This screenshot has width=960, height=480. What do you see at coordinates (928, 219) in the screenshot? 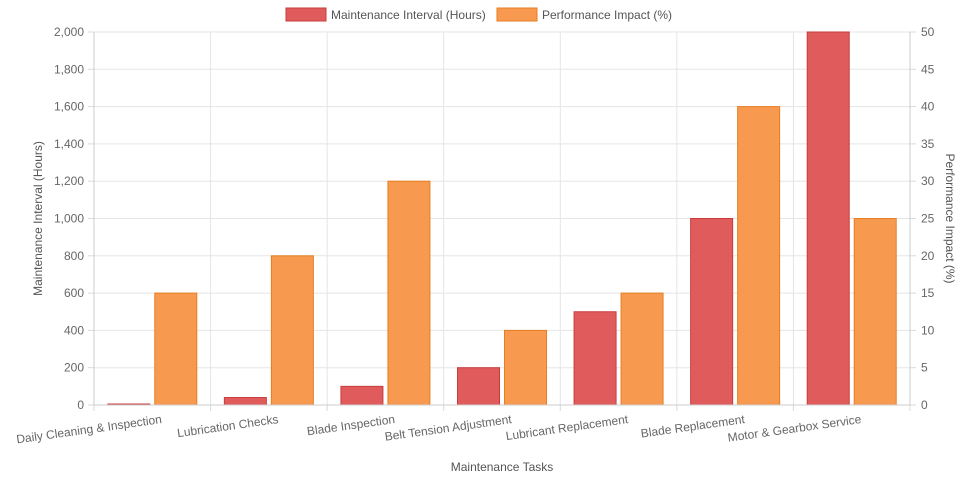
I see `y2-tick-label: 25` at bounding box center [928, 219].